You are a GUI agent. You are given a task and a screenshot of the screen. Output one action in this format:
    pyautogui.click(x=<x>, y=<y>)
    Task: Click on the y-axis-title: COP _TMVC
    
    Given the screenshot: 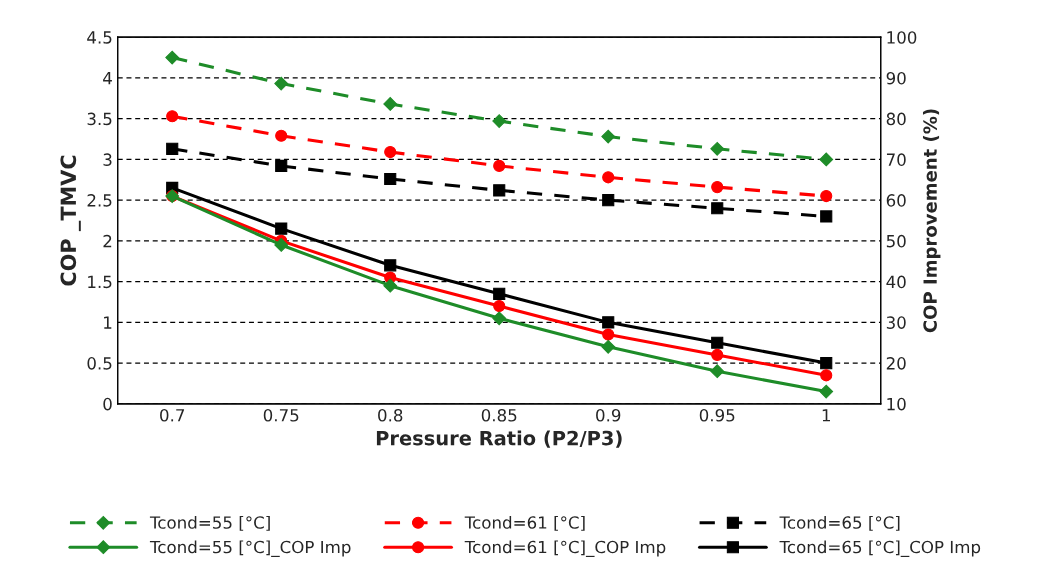 What is the action you would take?
    pyautogui.click(x=70, y=220)
    